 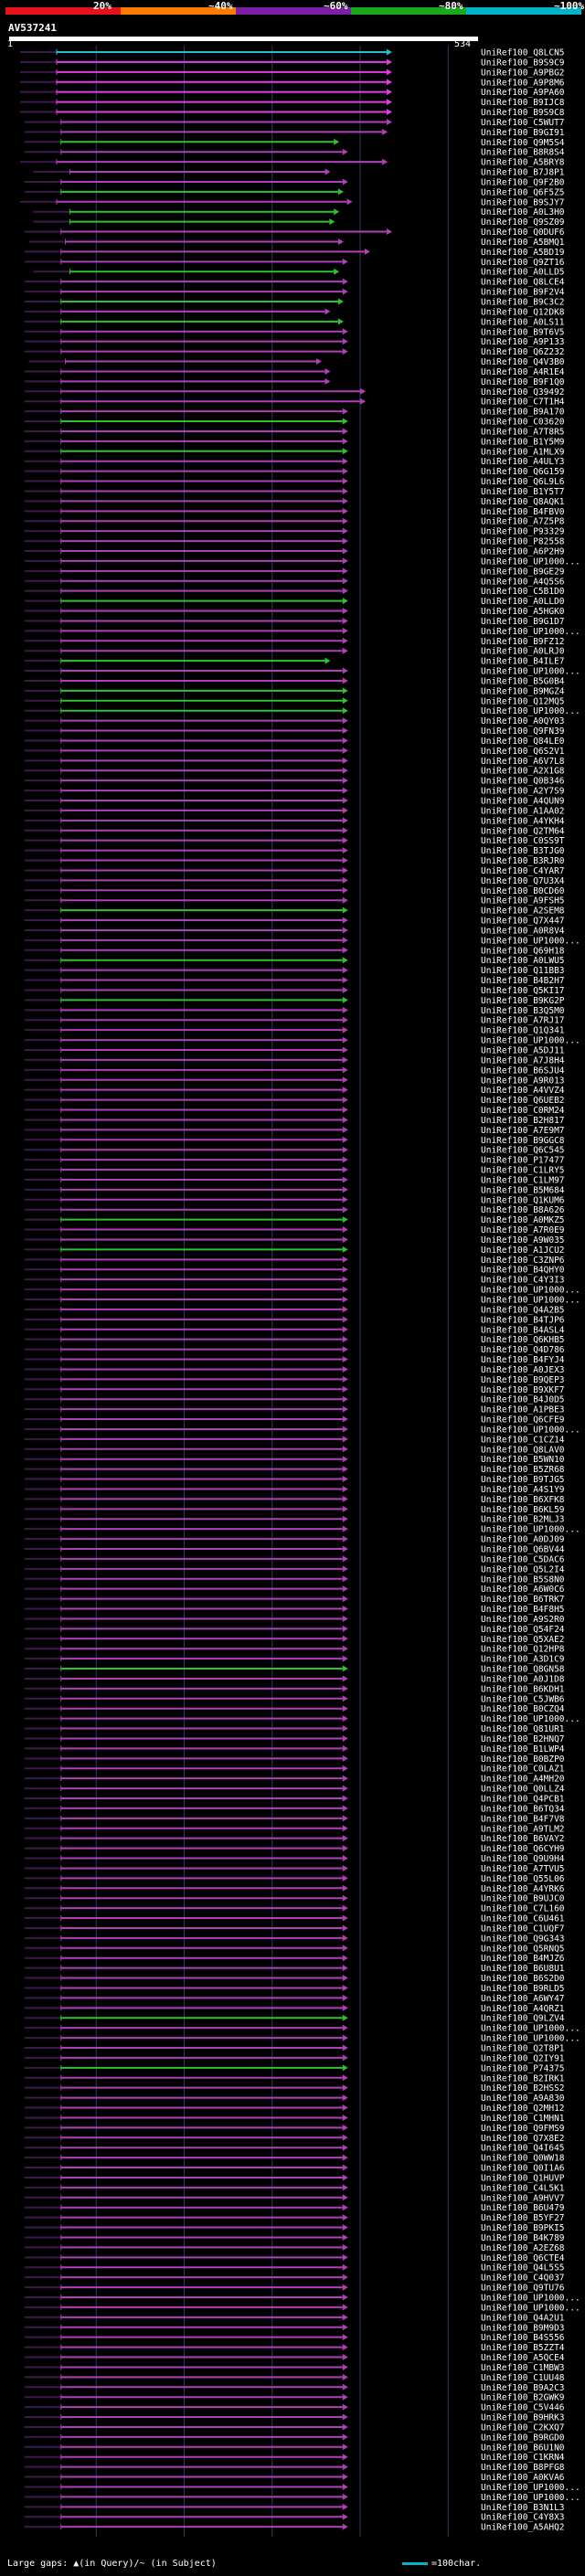 I want to click on hit-label: UniRef100_B9XKF7, so click(x=523, y=1390).